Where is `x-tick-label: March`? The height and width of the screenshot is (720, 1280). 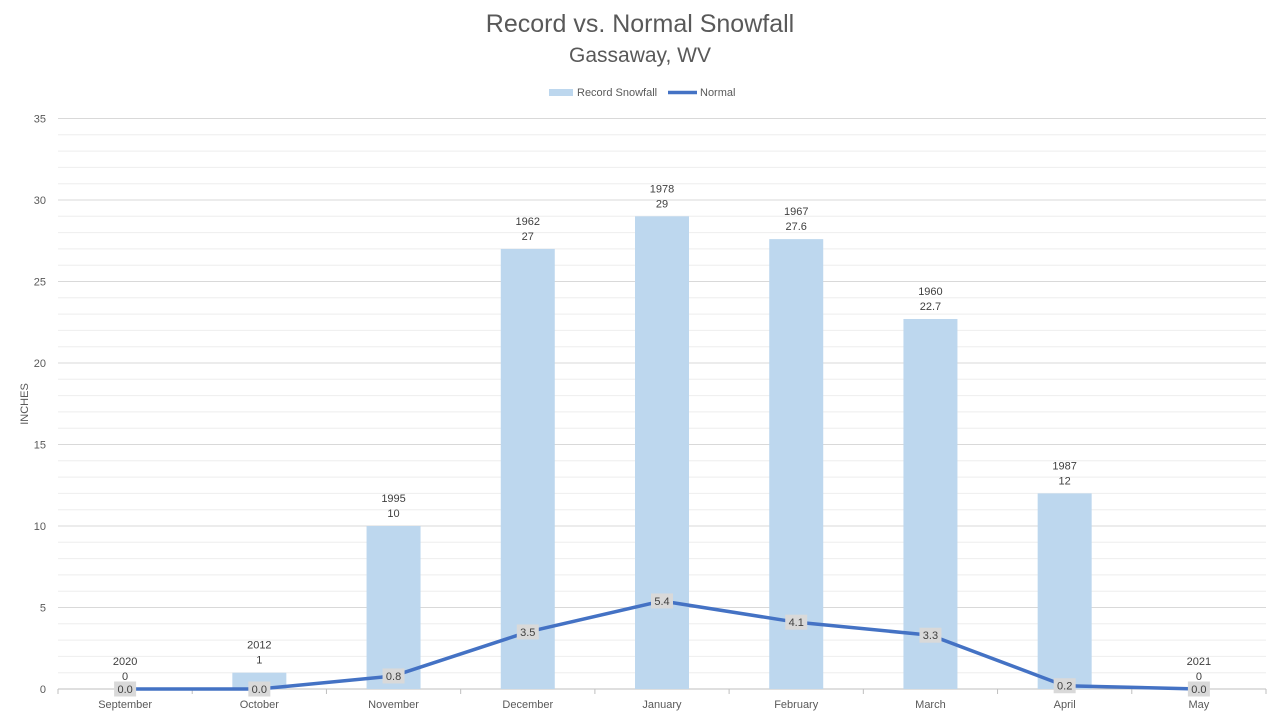
x-tick-label: March is located at coordinates (930, 705).